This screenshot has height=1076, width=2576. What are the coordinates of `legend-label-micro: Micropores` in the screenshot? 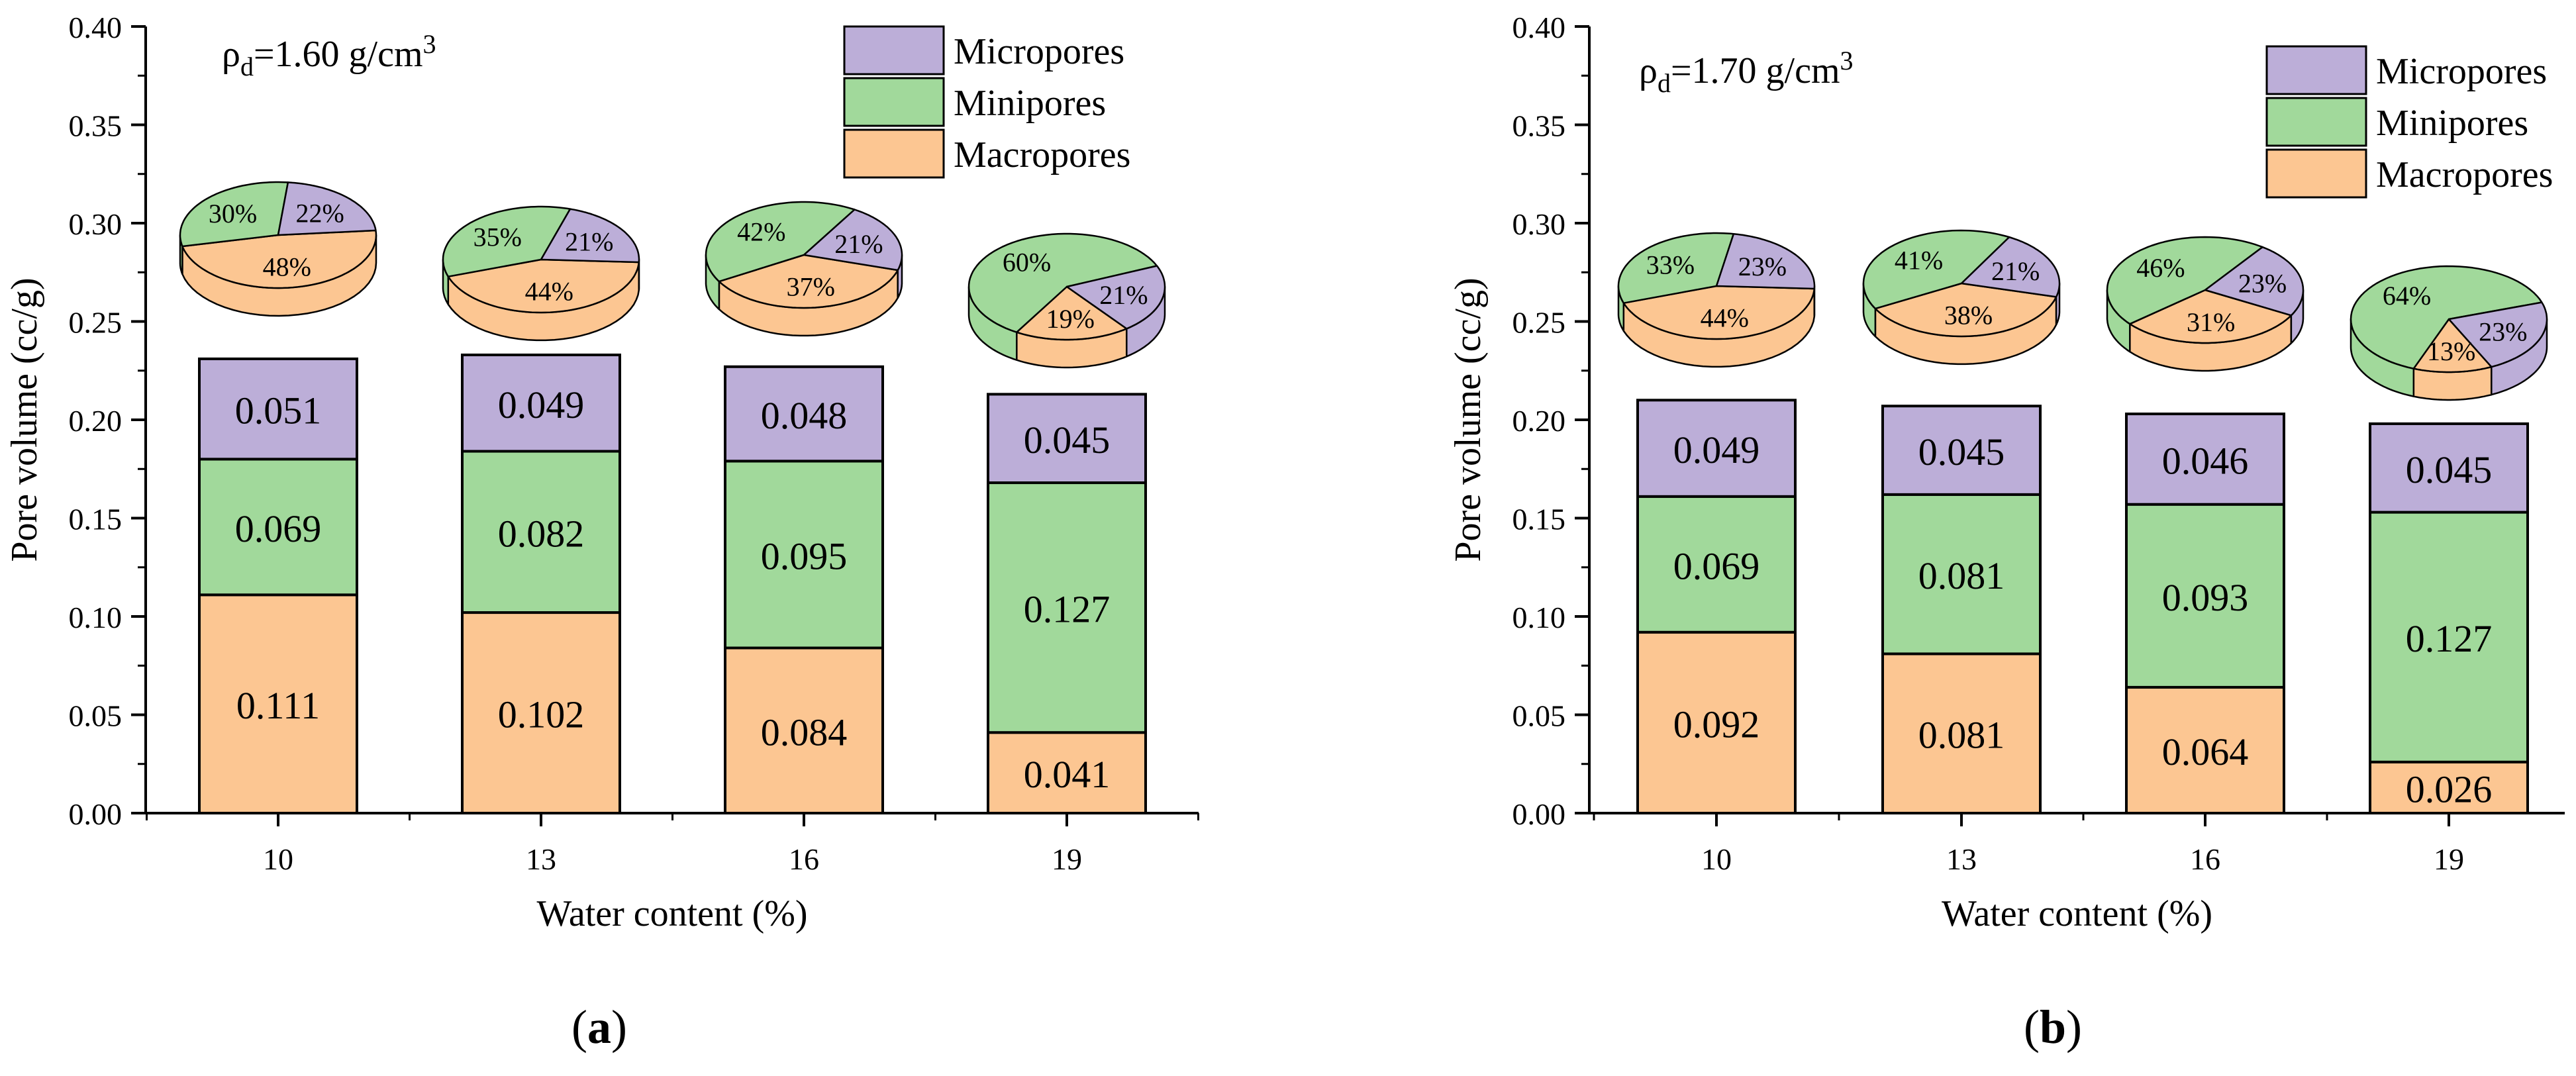 It's located at (1039, 51).